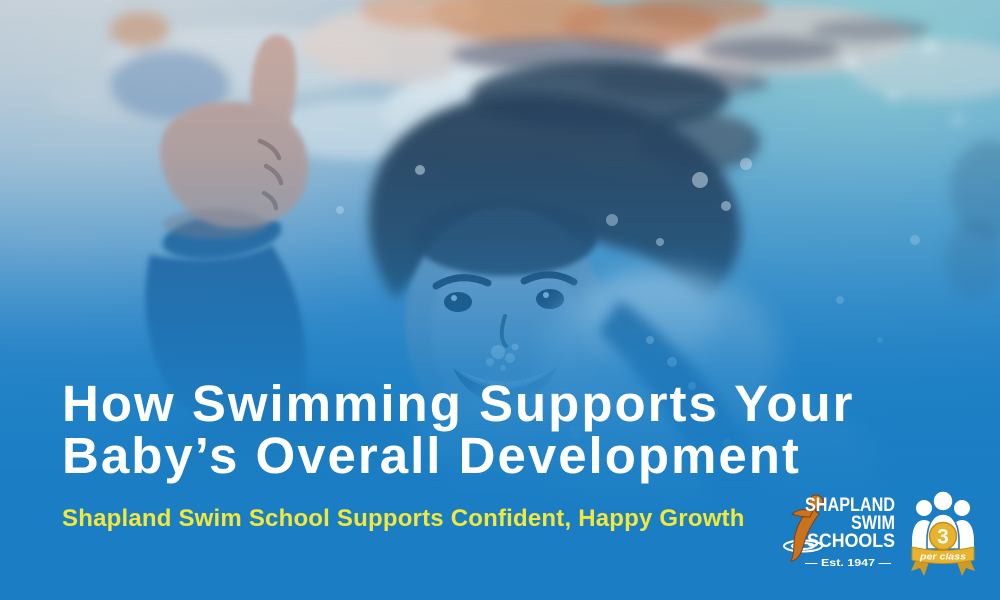 The image size is (1000, 600). What do you see at coordinates (851, 541) in the screenshot?
I see `logo-word-schools: SCHOOLS` at bounding box center [851, 541].